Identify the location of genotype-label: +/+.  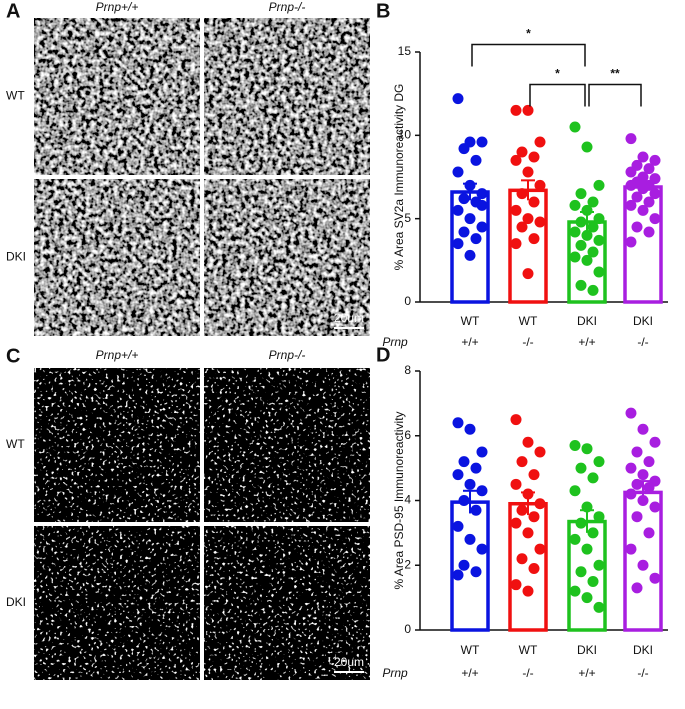
(469, 673).